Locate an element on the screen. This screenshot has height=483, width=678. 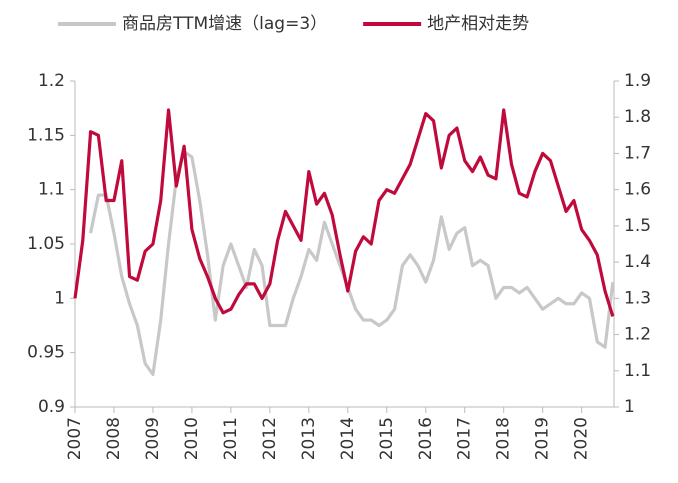
x-tick-label: 2013 is located at coordinates (309, 438).